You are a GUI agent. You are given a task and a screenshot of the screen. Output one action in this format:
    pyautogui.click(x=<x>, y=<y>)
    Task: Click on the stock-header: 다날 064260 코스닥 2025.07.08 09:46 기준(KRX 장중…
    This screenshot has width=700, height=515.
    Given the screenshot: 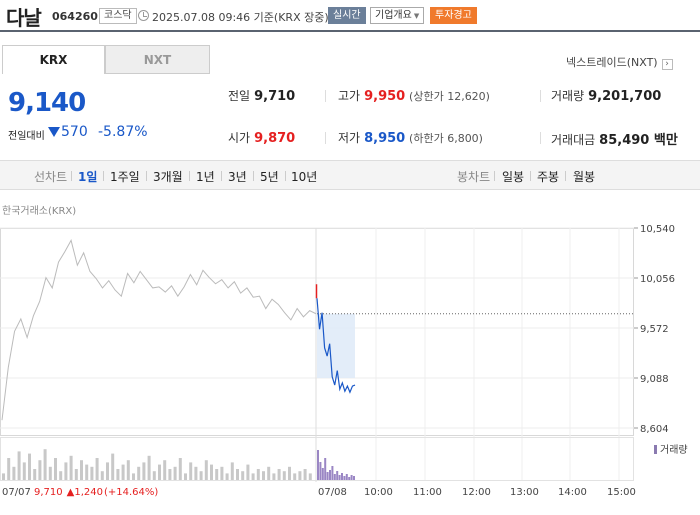 What is the action you would take?
    pyautogui.click(x=350, y=16)
    